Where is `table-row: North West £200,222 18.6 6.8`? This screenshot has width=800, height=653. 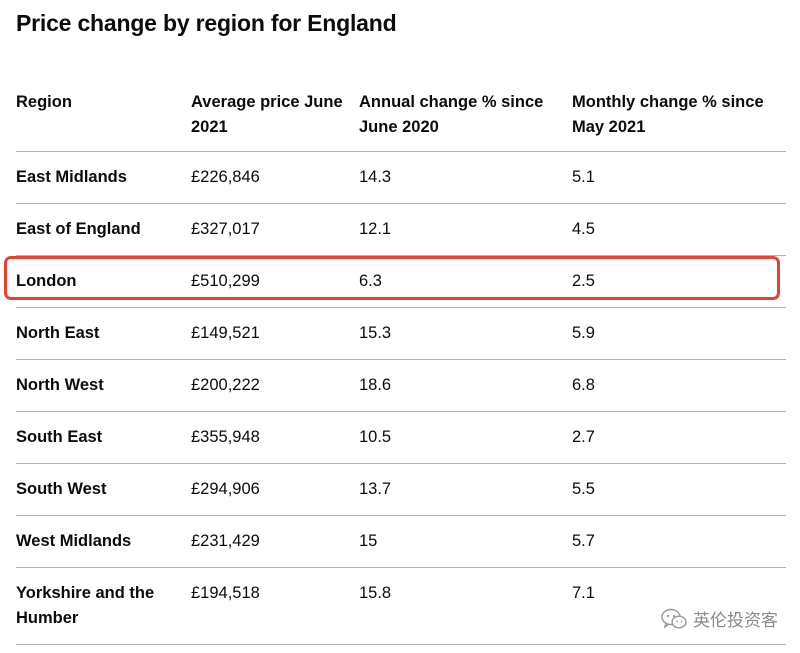
table-row: North West £200,222 18.6 6.8 is located at coordinates (401, 385).